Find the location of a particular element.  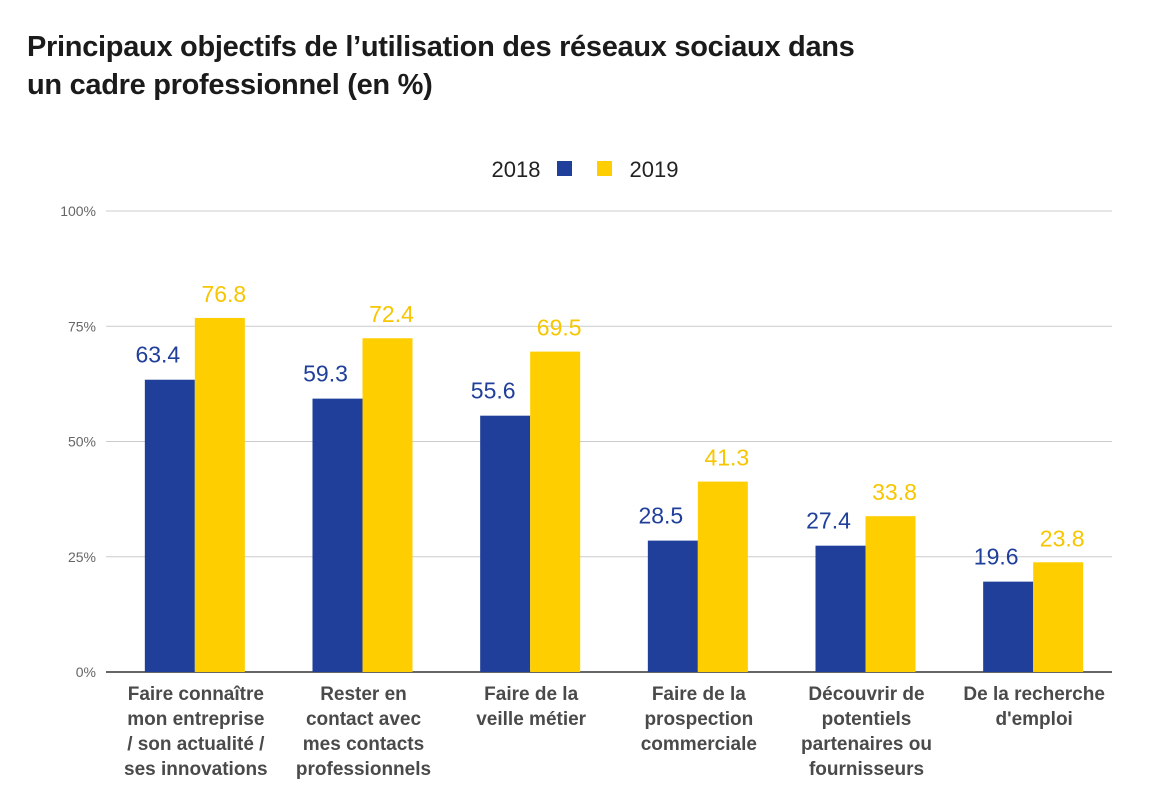

x-tick-label-line: contact avec is located at coordinates (363, 719).